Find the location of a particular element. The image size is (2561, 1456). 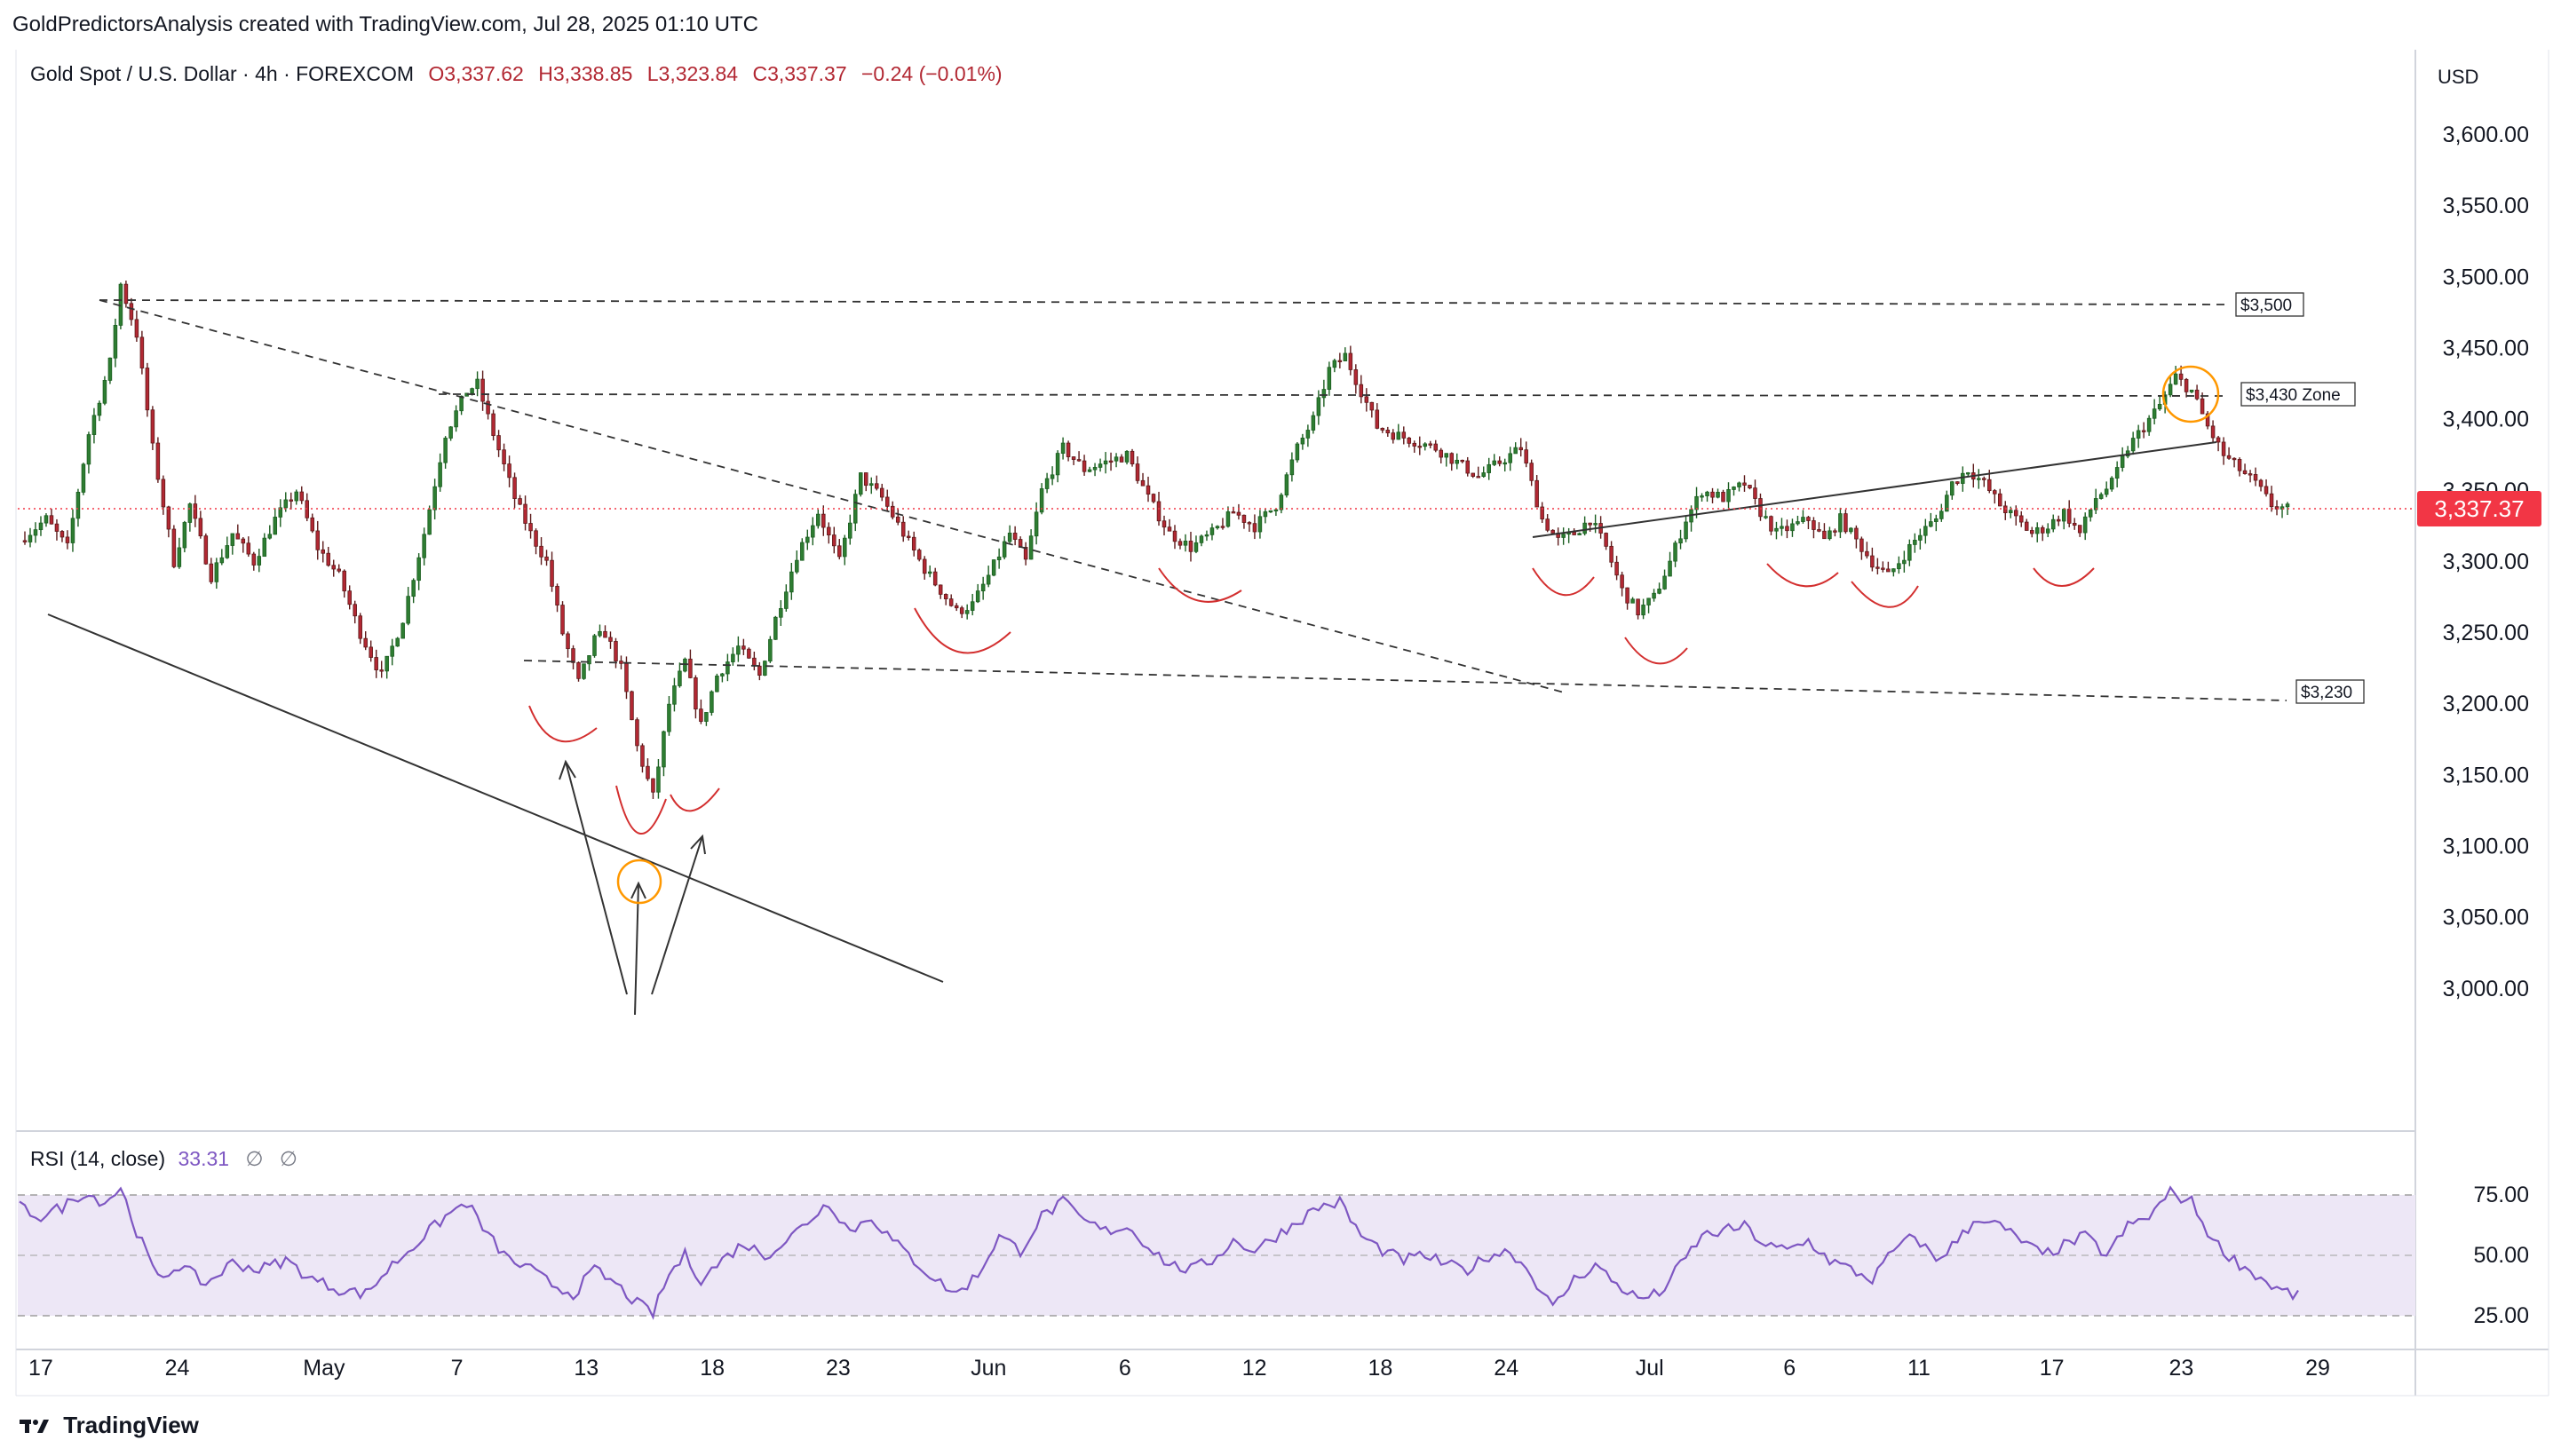

time-tick-label: 13 is located at coordinates (587, 1368).